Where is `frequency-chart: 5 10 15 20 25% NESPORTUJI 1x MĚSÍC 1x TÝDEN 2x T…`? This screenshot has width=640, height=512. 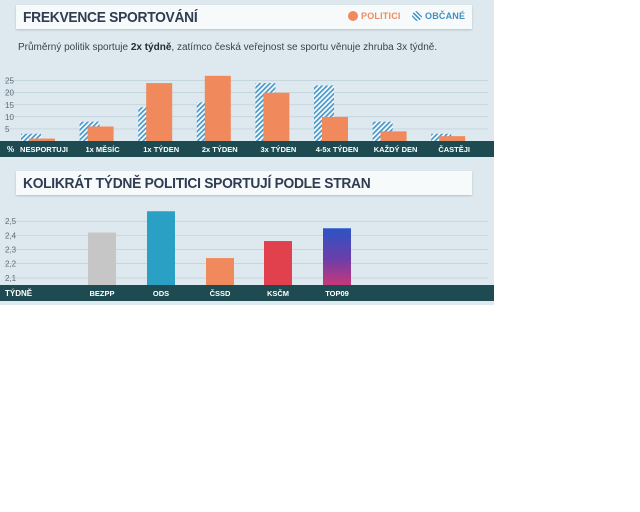
frequency-chart: 5 10 15 20 25% NESPORTUJI 1x MĚSÍC 1x TÝDEN 2x T… is located at coordinates (247, 116).